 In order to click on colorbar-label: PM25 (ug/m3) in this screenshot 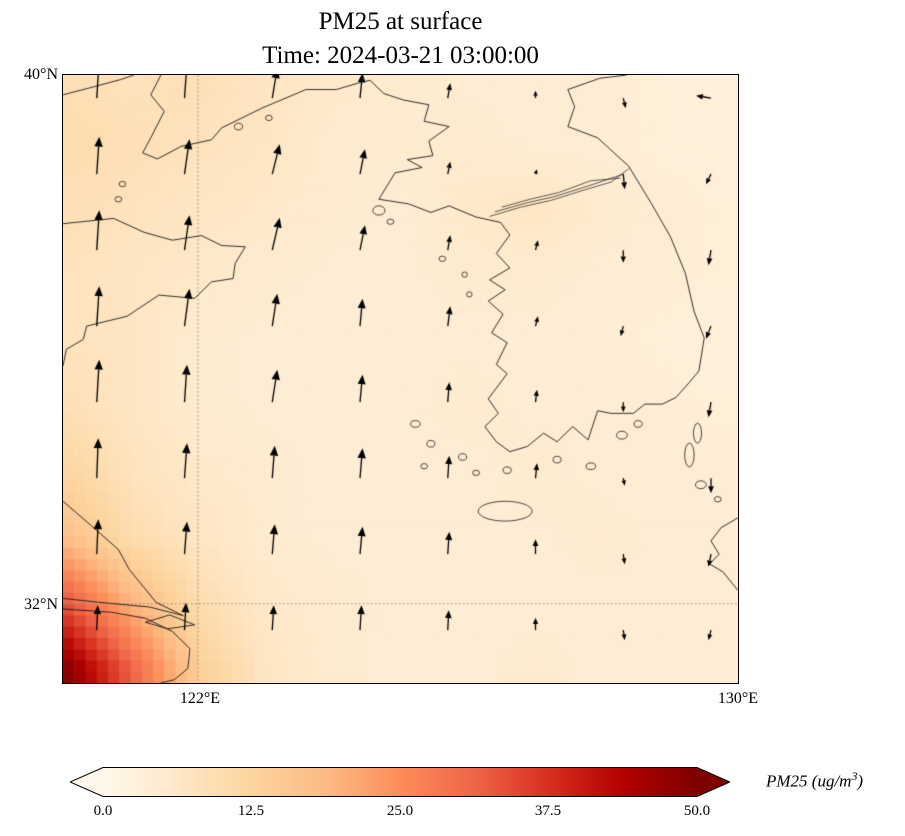, I will do `click(814, 780)`.